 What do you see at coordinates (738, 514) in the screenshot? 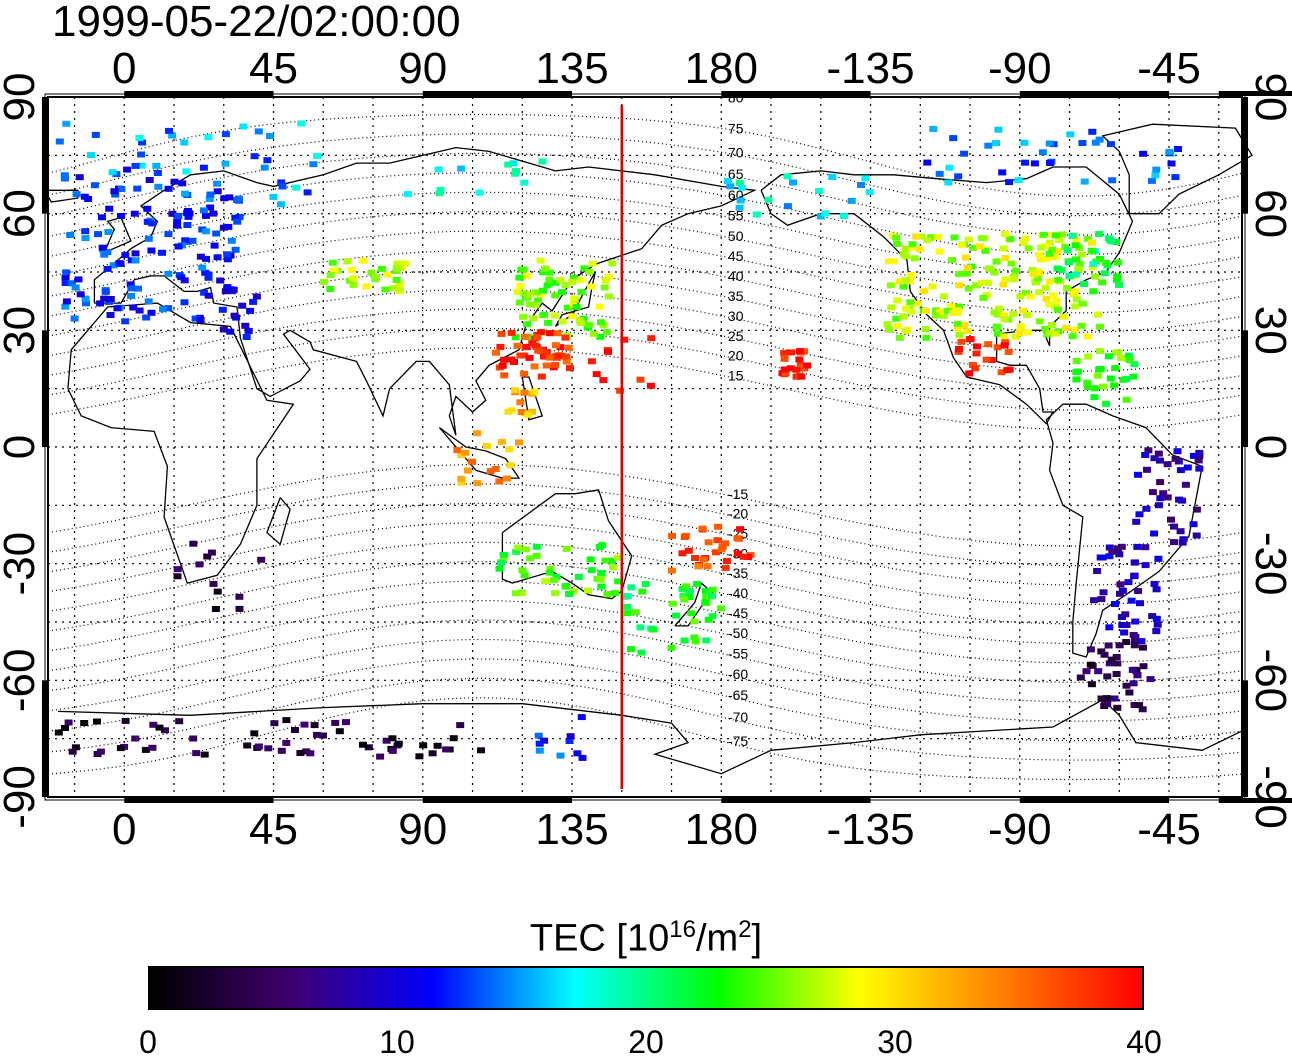
I see `magnetic-latitude-label: -20` at bounding box center [738, 514].